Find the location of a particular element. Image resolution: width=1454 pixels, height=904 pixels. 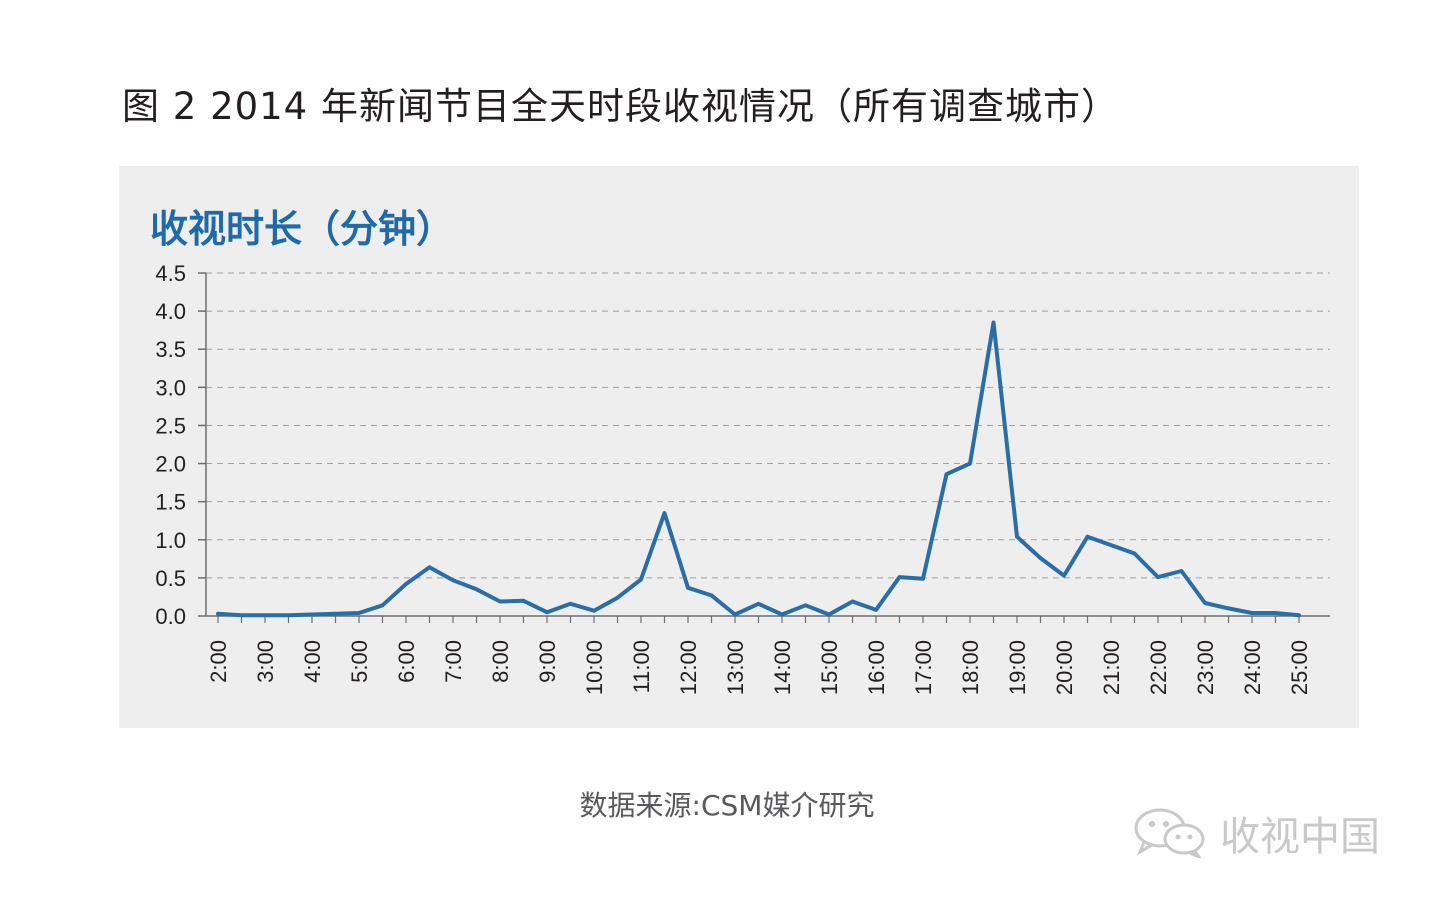

y-tick-labels: 0.0 0.5 1.0 1.5 2.0 2.5 3.0 3.5 4.0 4.5 is located at coordinates (170, 445).